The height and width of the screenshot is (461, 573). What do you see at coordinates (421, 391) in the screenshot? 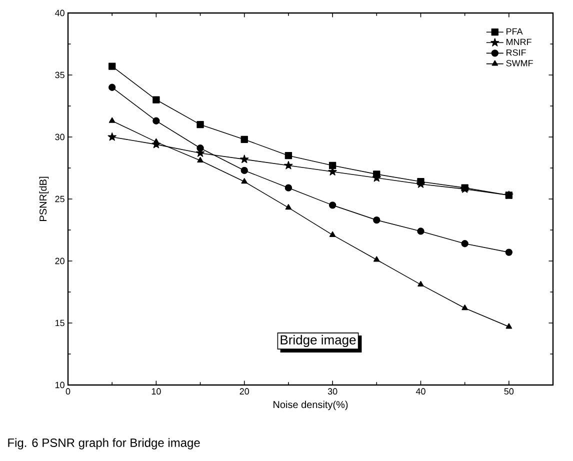
I see `x-tick-label: 40` at bounding box center [421, 391].